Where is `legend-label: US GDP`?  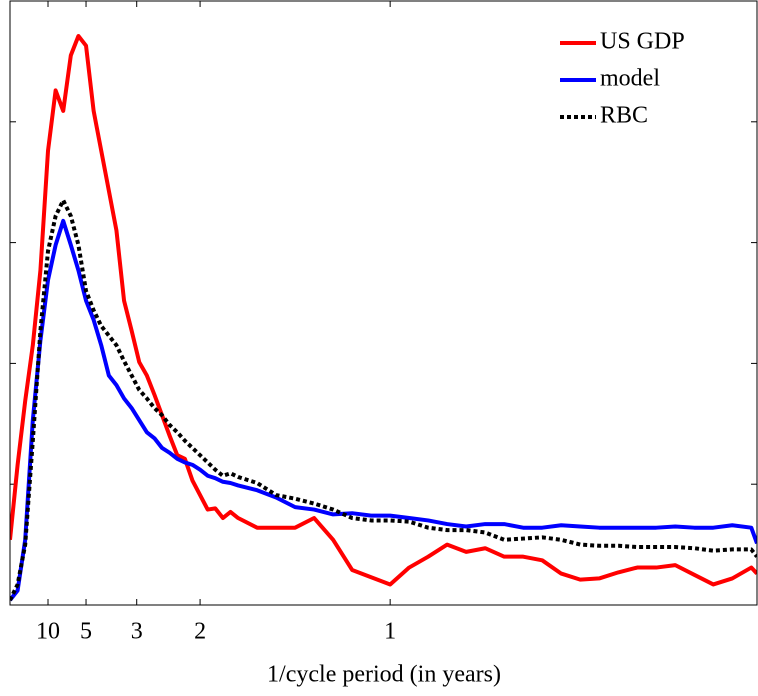 legend-label: US GDP is located at coordinates (642, 42).